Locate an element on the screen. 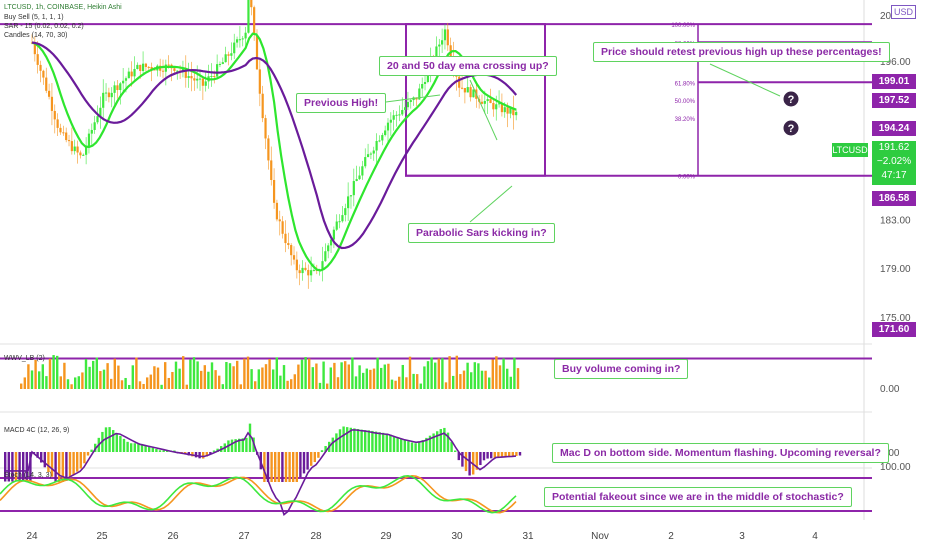 The image size is (932, 555). x-tick-label: 4 is located at coordinates (815, 536).